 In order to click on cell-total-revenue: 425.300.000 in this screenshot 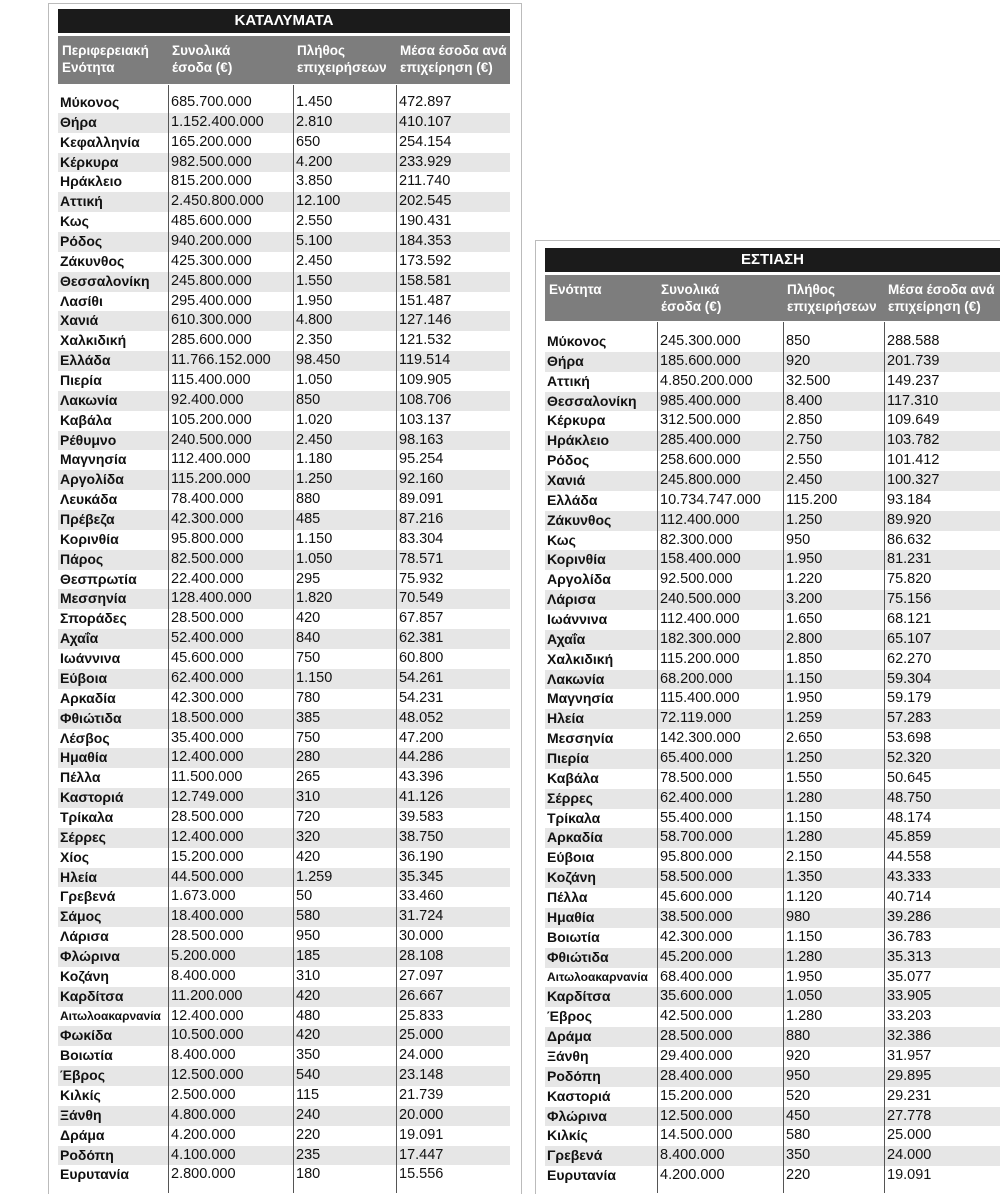, I will do `click(211, 260)`.